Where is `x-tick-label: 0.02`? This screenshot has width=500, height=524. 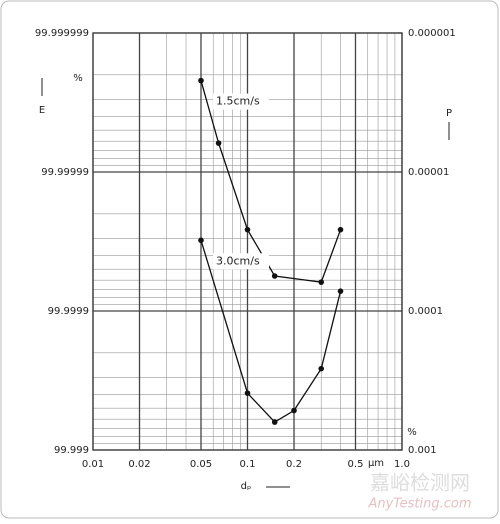
x-tick-label: 0.02 is located at coordinates (139, 464).